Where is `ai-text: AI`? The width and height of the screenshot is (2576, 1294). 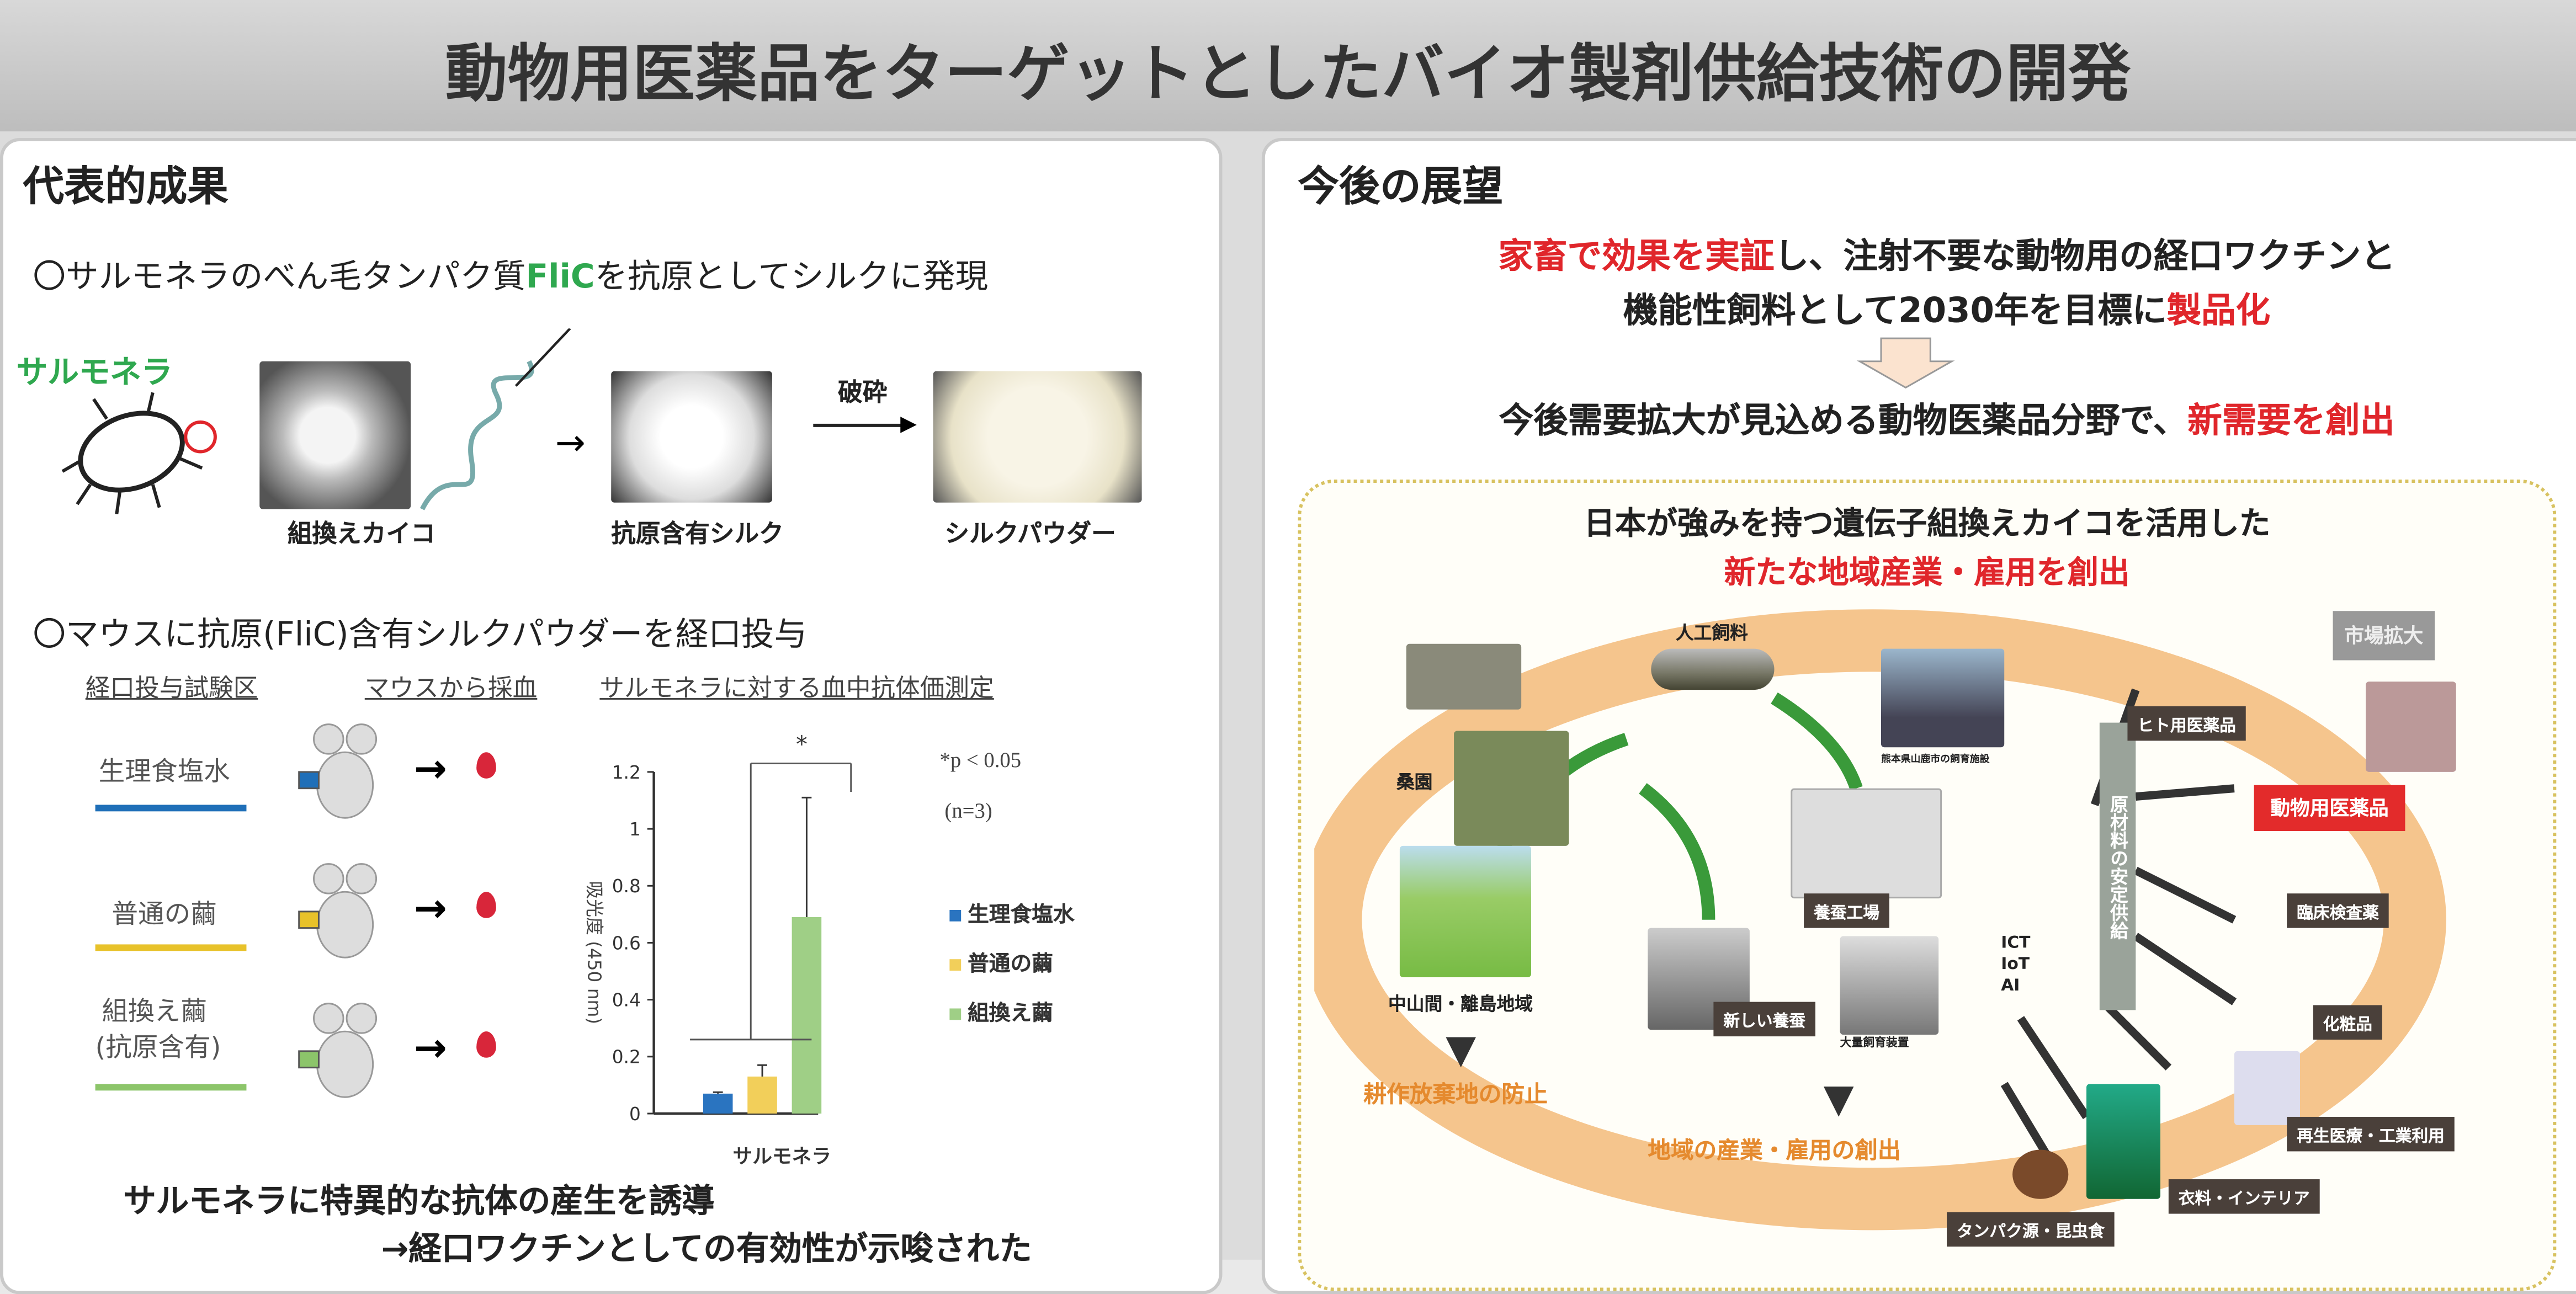 ai-text: AI is located at coordinates (2010, 986).